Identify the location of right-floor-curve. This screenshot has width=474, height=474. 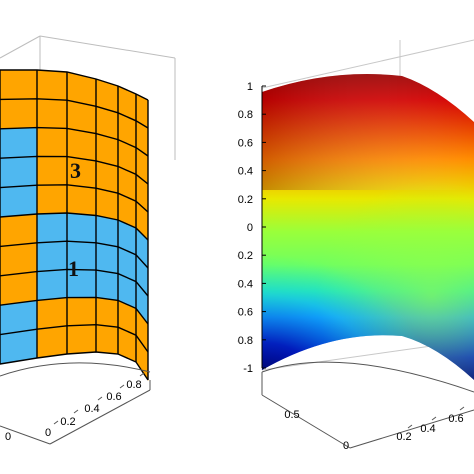
(367, 377).